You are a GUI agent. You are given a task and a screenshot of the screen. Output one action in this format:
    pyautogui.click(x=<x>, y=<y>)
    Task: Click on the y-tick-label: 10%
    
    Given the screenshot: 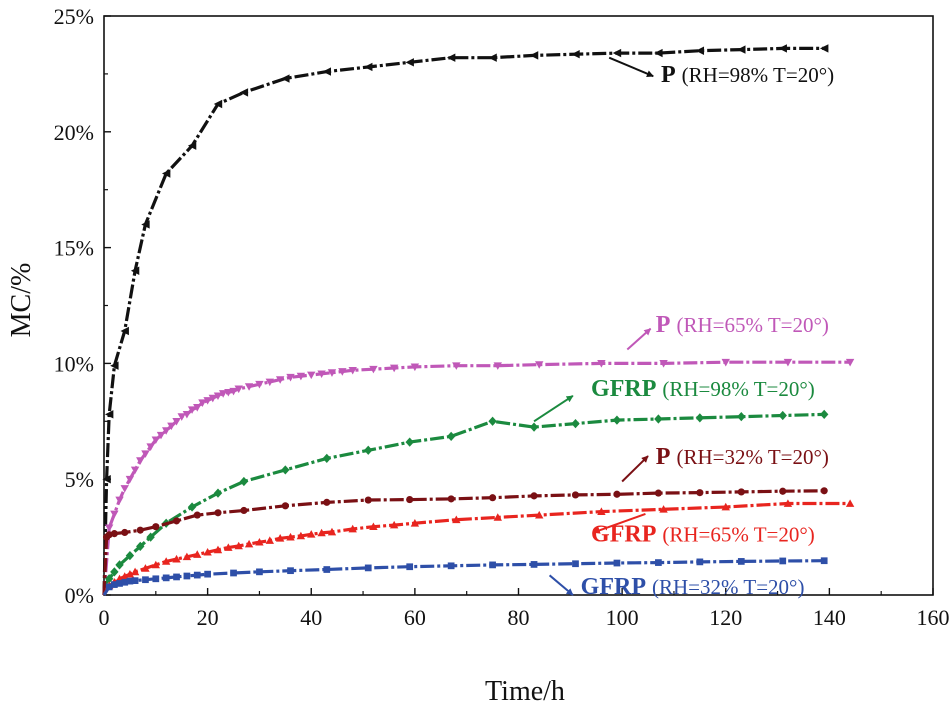 What is the action you would take?
    pyautogui.click(x=74, y=363)
    